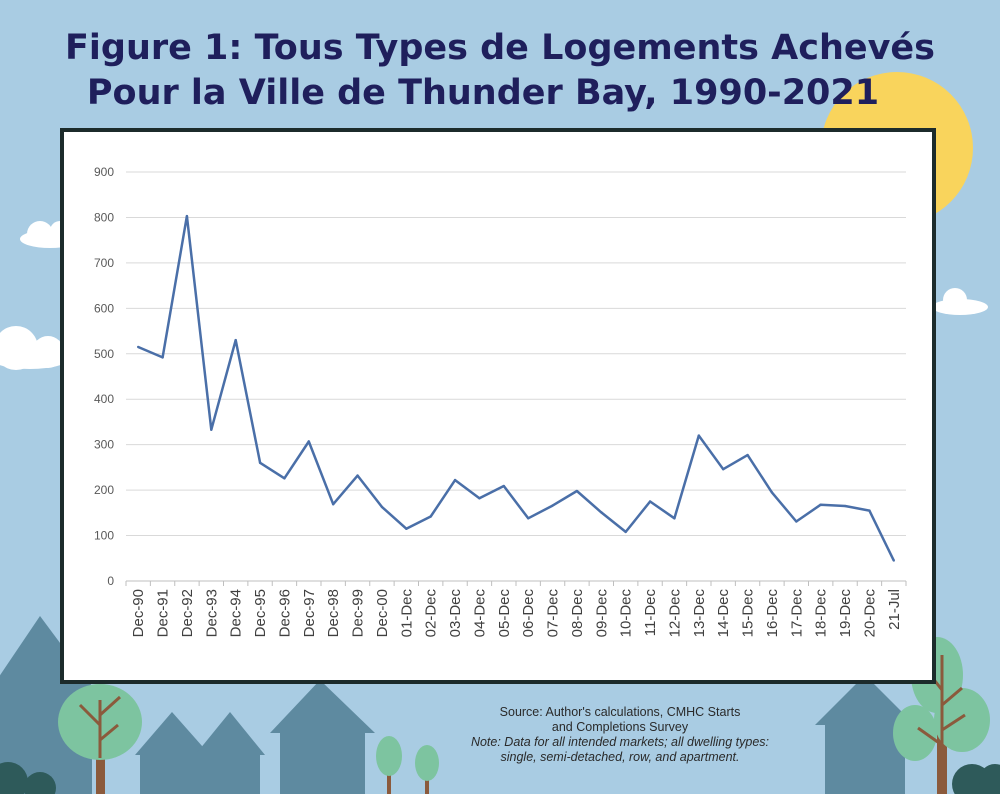 The width and height of the screenshot is (1000, 794). What do you see at coordinates (406, 613) in the screenshot?
I see `x-tick-label: 01-Dec` at bounding box center [406, 613].